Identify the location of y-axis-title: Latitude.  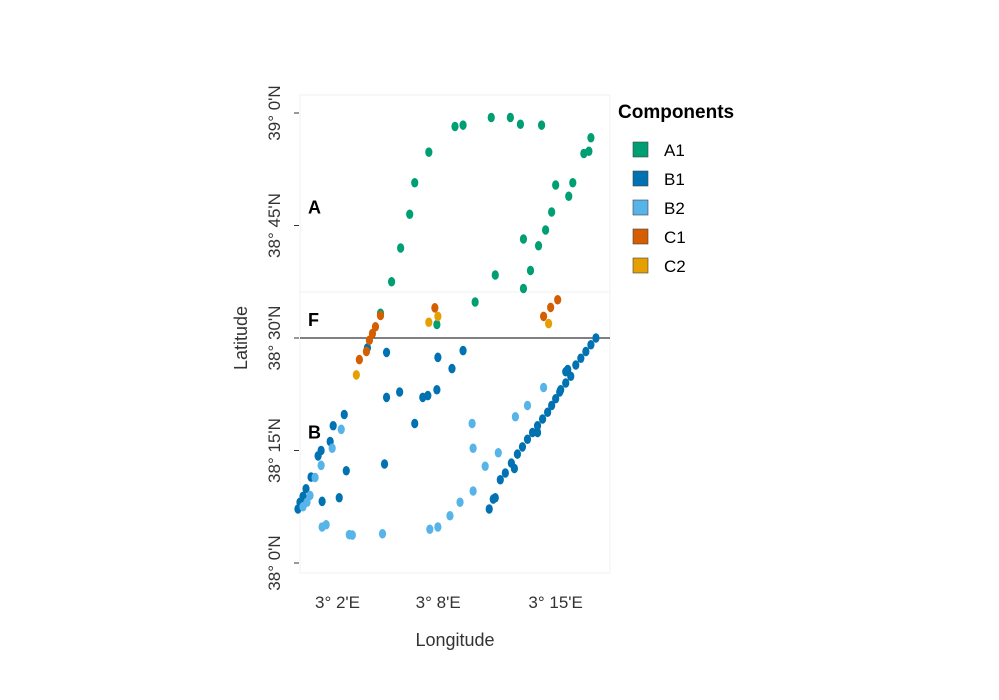
(241, 338).